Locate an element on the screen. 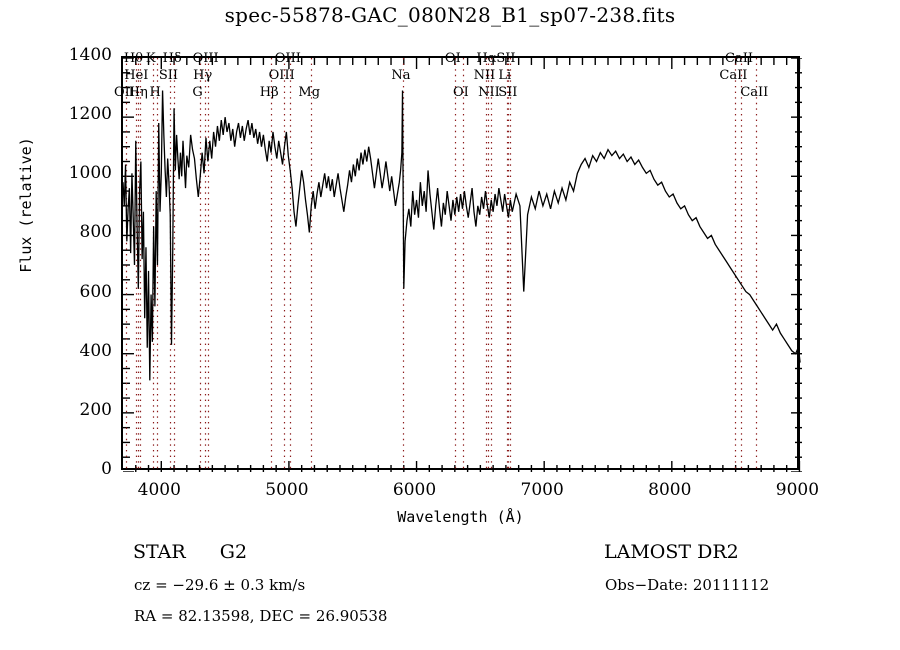  line-id-label: H is located at coordinates (155, 92).